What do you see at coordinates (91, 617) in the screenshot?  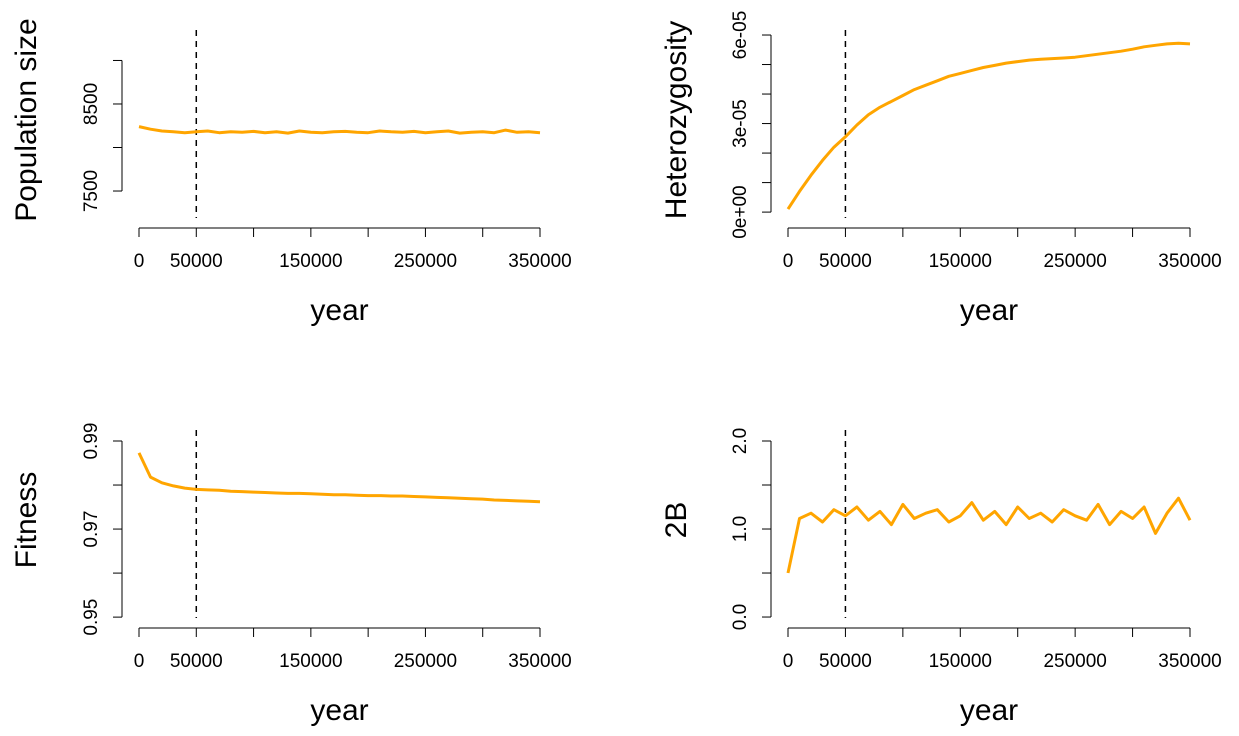 I see `y-tick-label: 0.95` at bounding box center [91, 617].